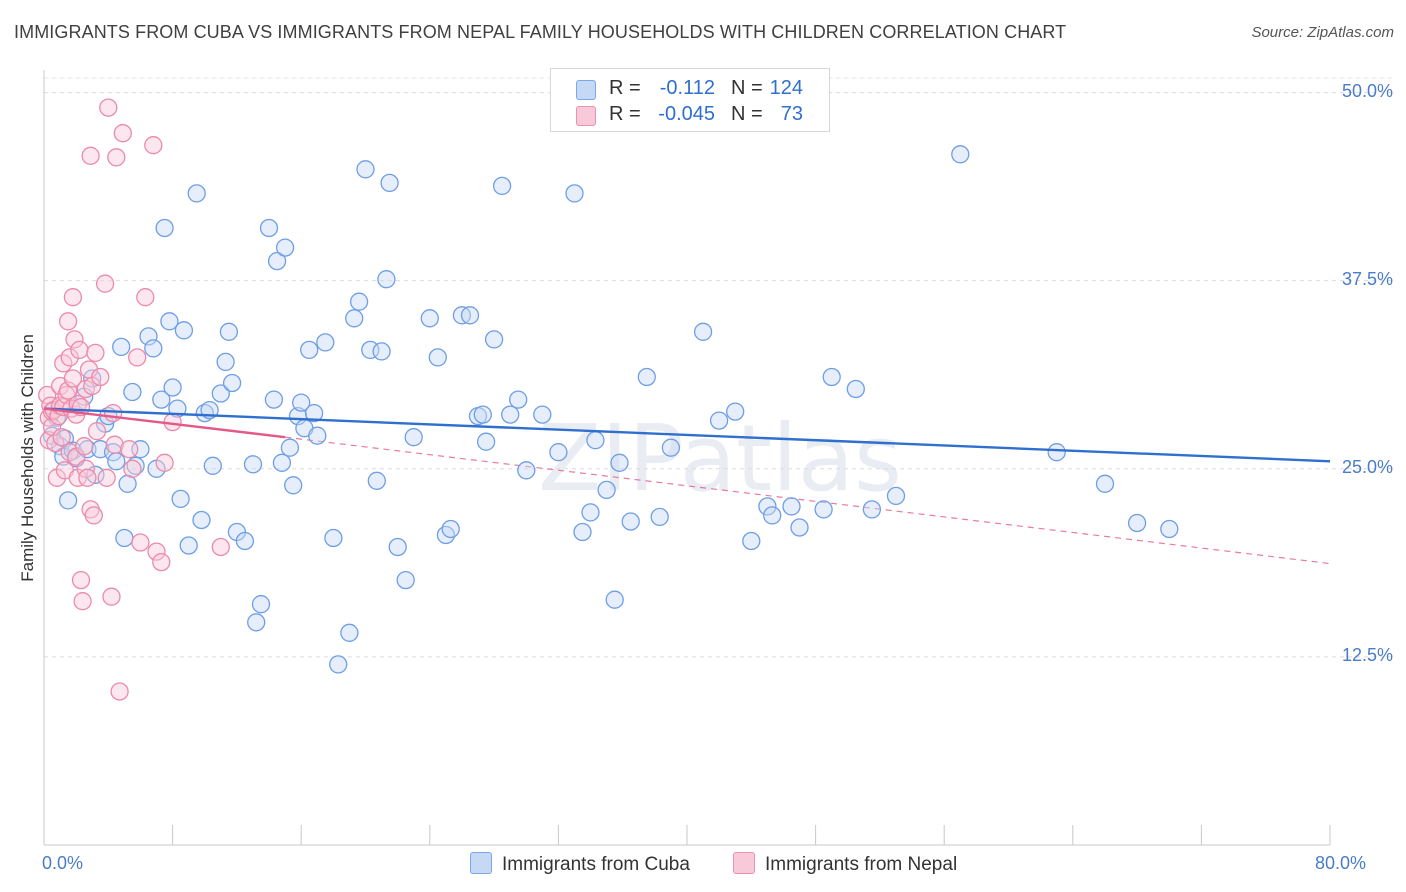  I want to click on x-tick-label: 80.0%, so click(1340, 863).